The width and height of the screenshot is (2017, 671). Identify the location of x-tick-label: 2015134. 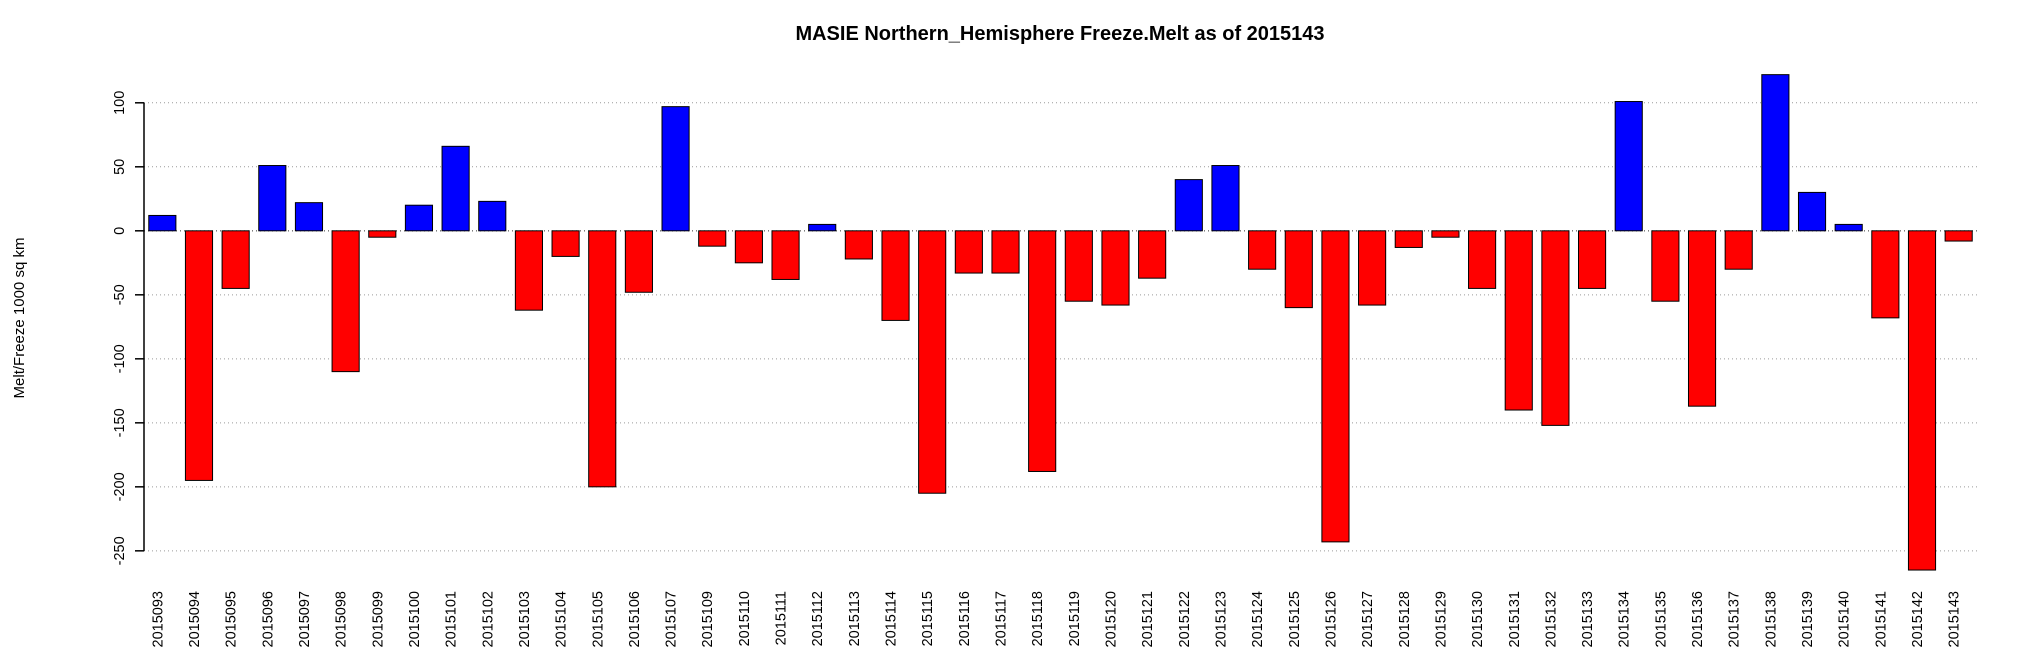
(1625, 619).